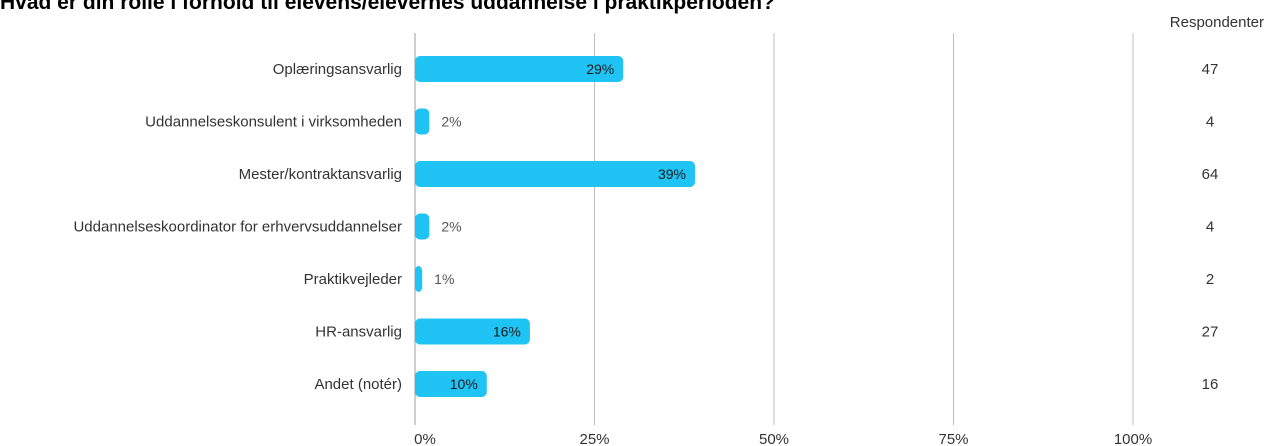  Describe the element at coordinates (337, 69) in the screenshot. I see `category-label: Oplæringsansvarlig` at that location.